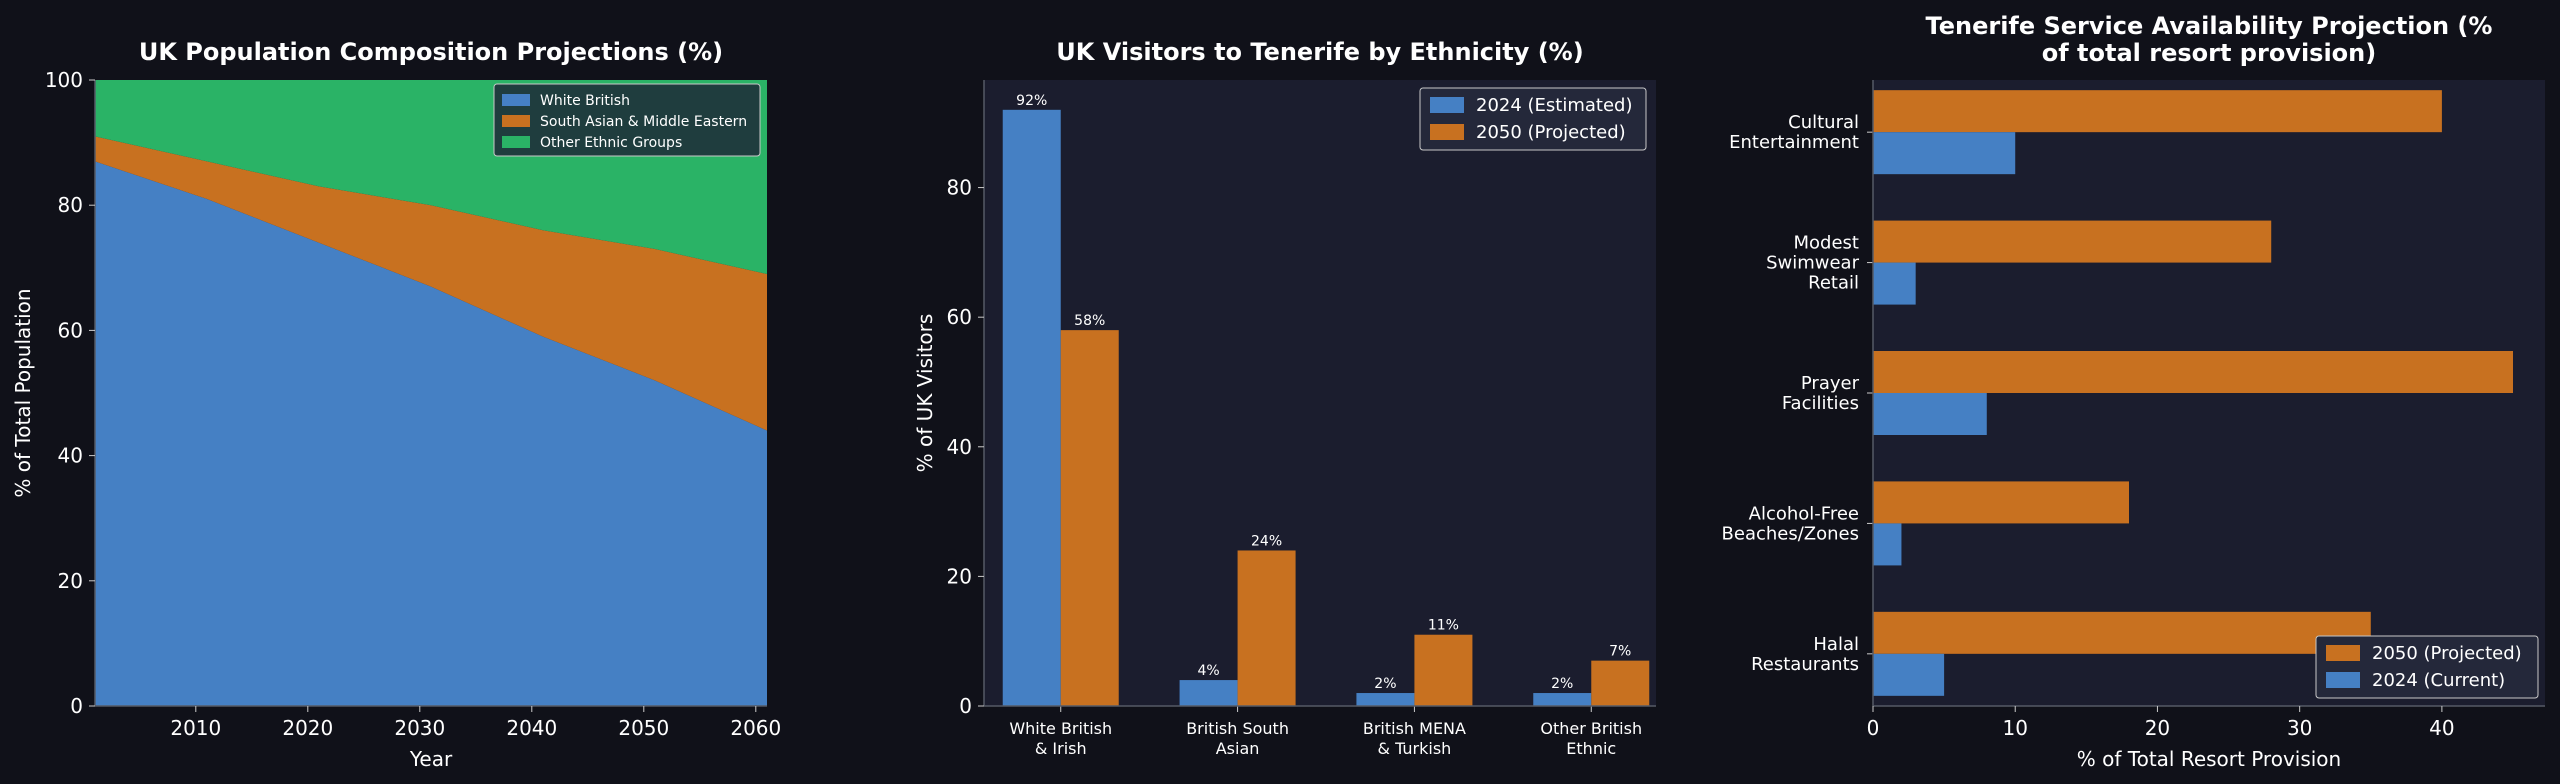  I want to click on x-tick-label: British South Asian, so click(1237, 738).